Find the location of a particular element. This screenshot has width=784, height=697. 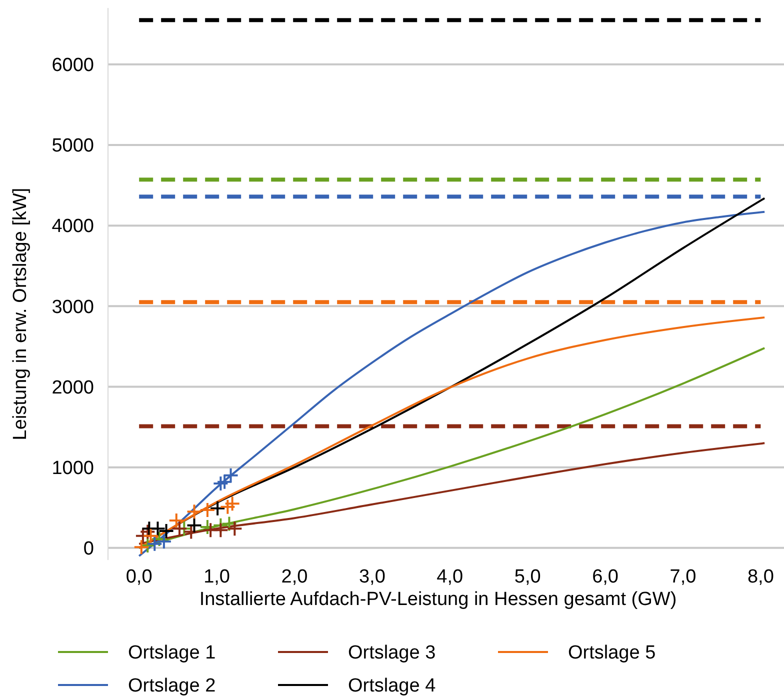

y-tick-label: 3000 is located at coordinates (73, 307).